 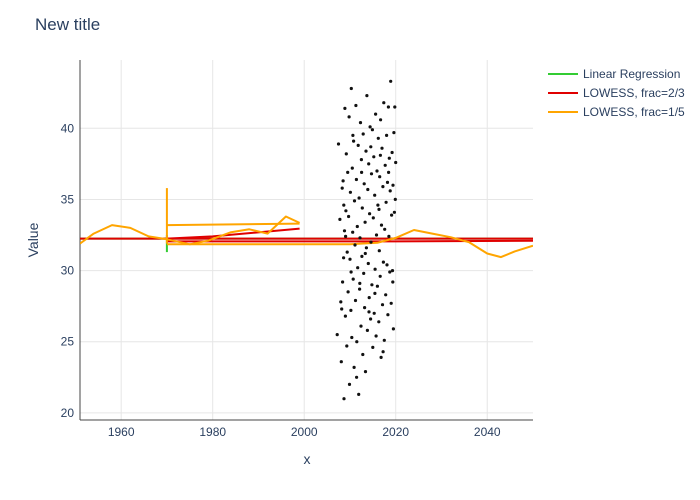 I want to click on legend-item-linear-regression: Linear Regression, so click(x=614, y=74).